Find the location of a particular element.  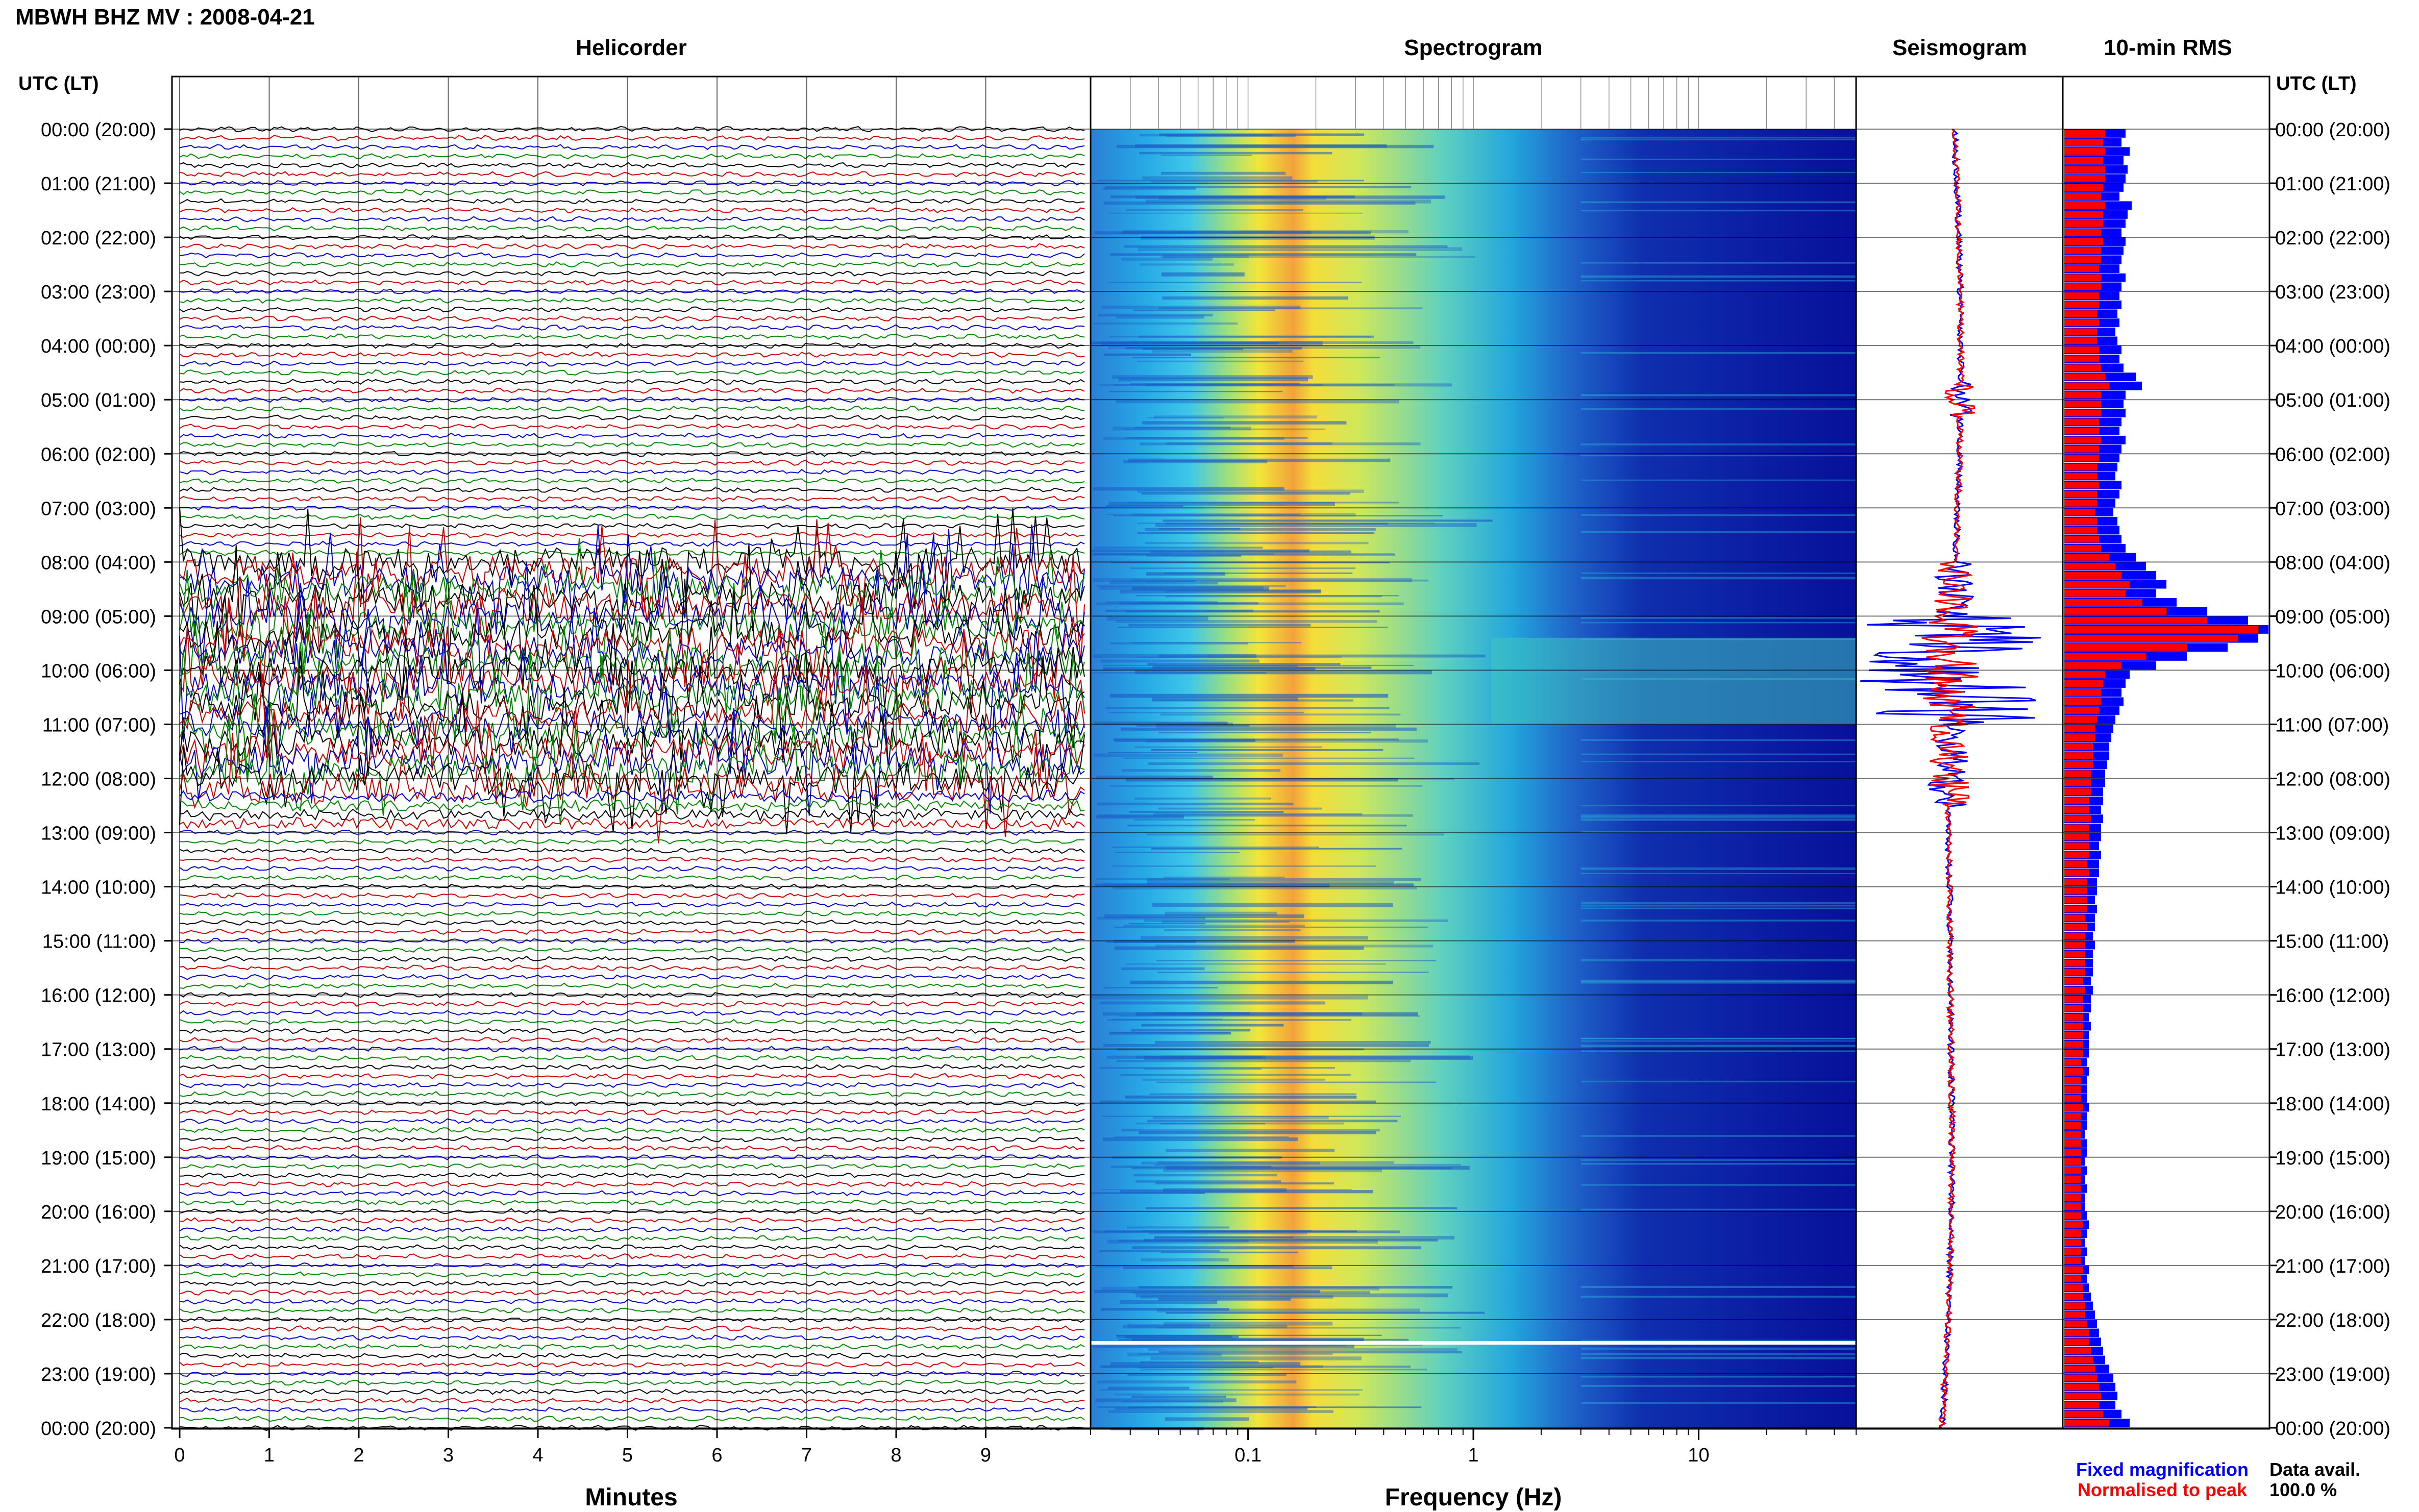

time-label-right: 18:00 (14:00) is located at coordinates (2332, 1104).